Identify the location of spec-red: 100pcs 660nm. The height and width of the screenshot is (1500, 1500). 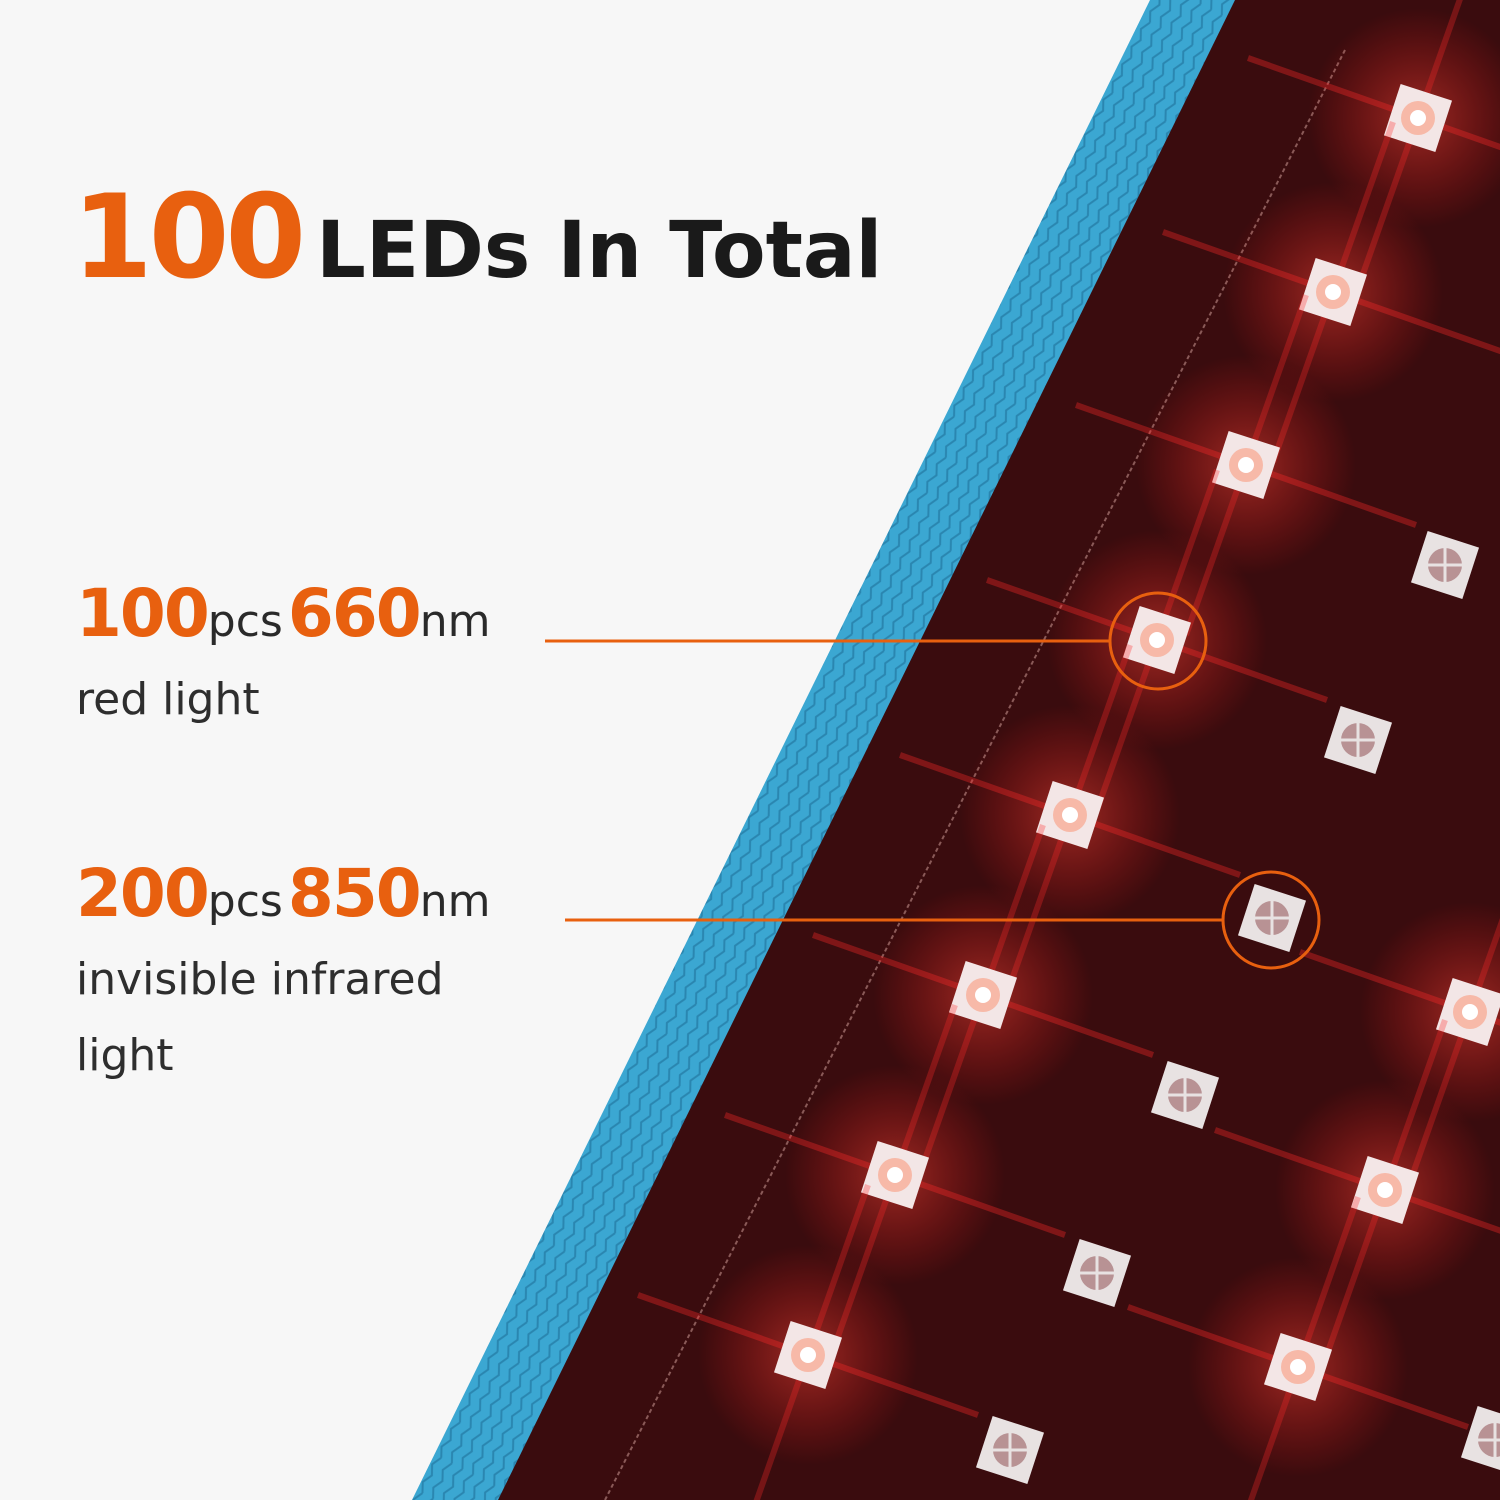
(283, 613).